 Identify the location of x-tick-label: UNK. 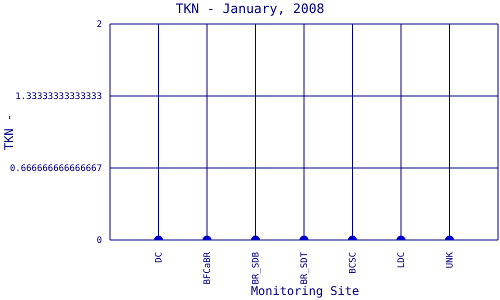
(451, 259).